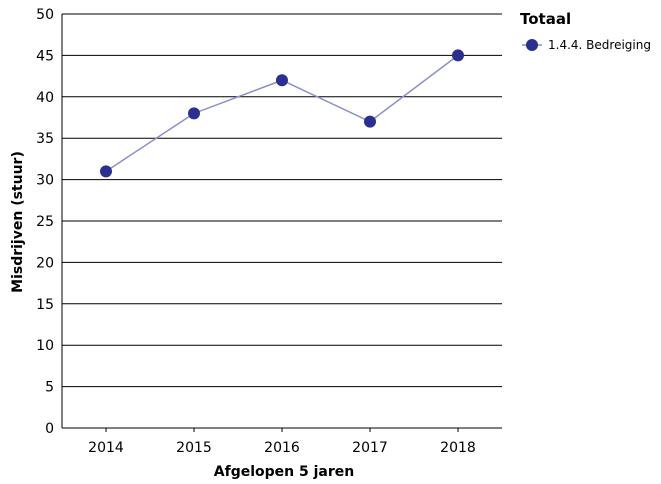 Image resolution: width=661 pixels, height=484 pixels. What do you see at coordinates (45, 139) in the screenshot?
I see `y-tick-label: 35` at bounding box center [45, 139].